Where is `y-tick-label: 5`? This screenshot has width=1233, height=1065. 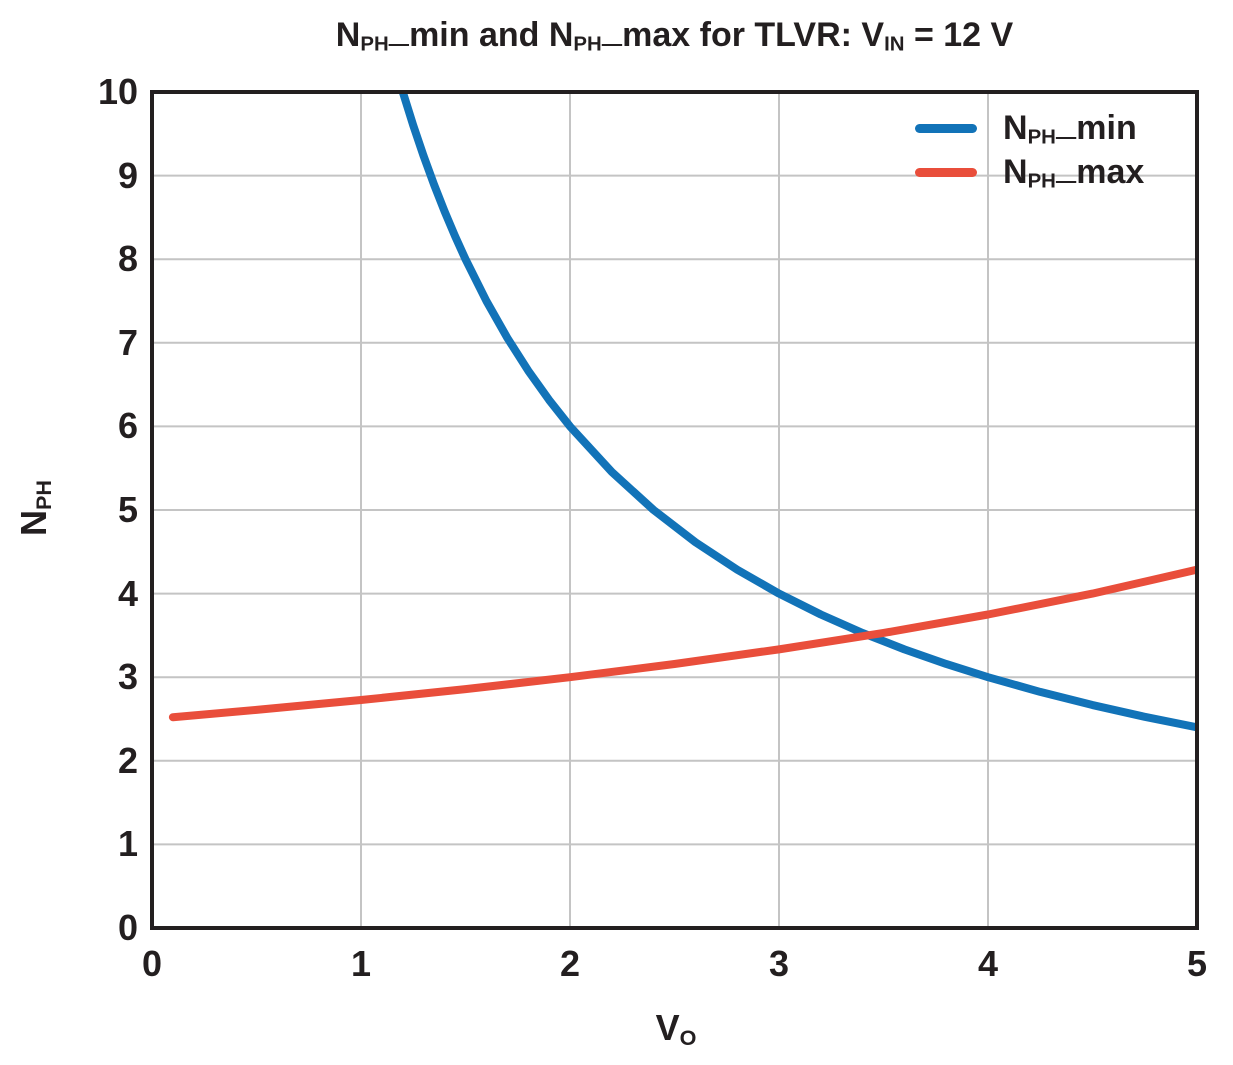 y-tick-label: 5 is located at coordinates (127, 509).